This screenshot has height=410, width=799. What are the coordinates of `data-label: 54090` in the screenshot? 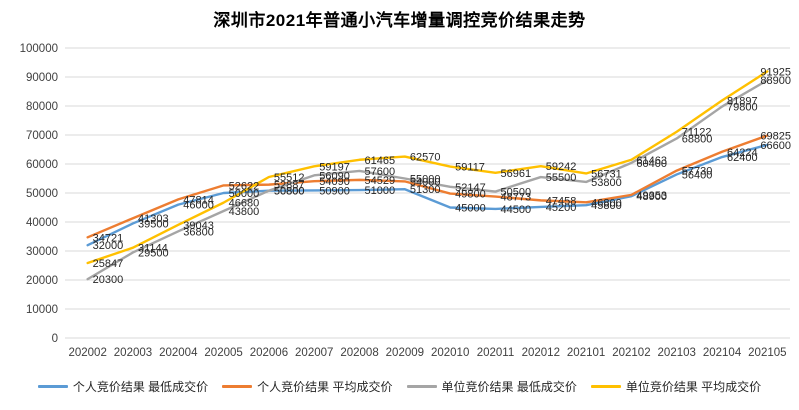 It's located at (334, 182).